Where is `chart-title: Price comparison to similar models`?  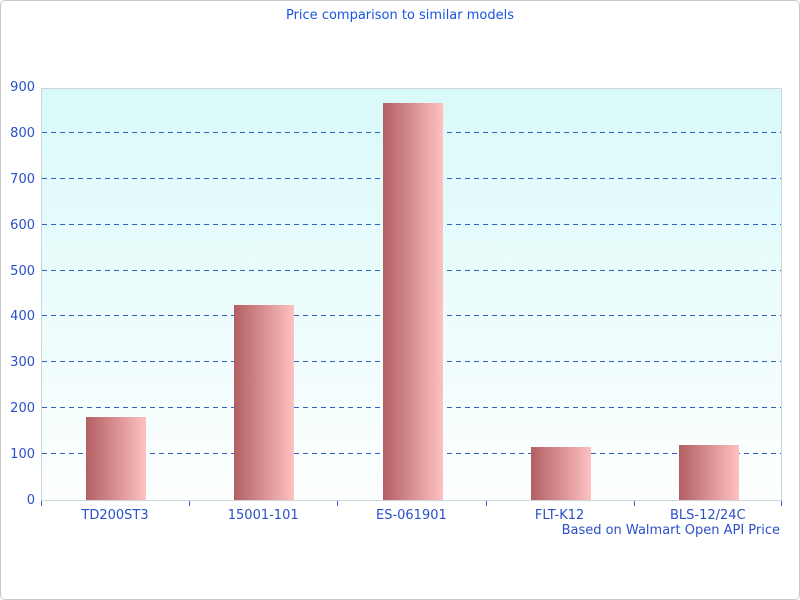
chart-title: Price comparison to similar models is located at coordinates (400, 15).